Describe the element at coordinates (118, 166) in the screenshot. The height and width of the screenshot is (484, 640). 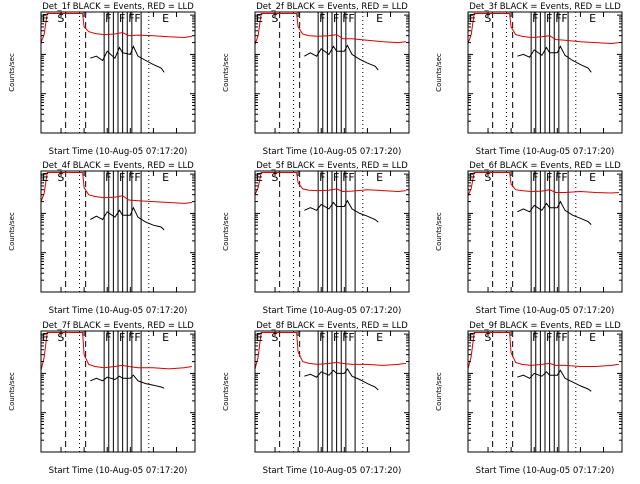
I see `panel-title: Det_4f BLACK = Events, RED = LLD` at that location.